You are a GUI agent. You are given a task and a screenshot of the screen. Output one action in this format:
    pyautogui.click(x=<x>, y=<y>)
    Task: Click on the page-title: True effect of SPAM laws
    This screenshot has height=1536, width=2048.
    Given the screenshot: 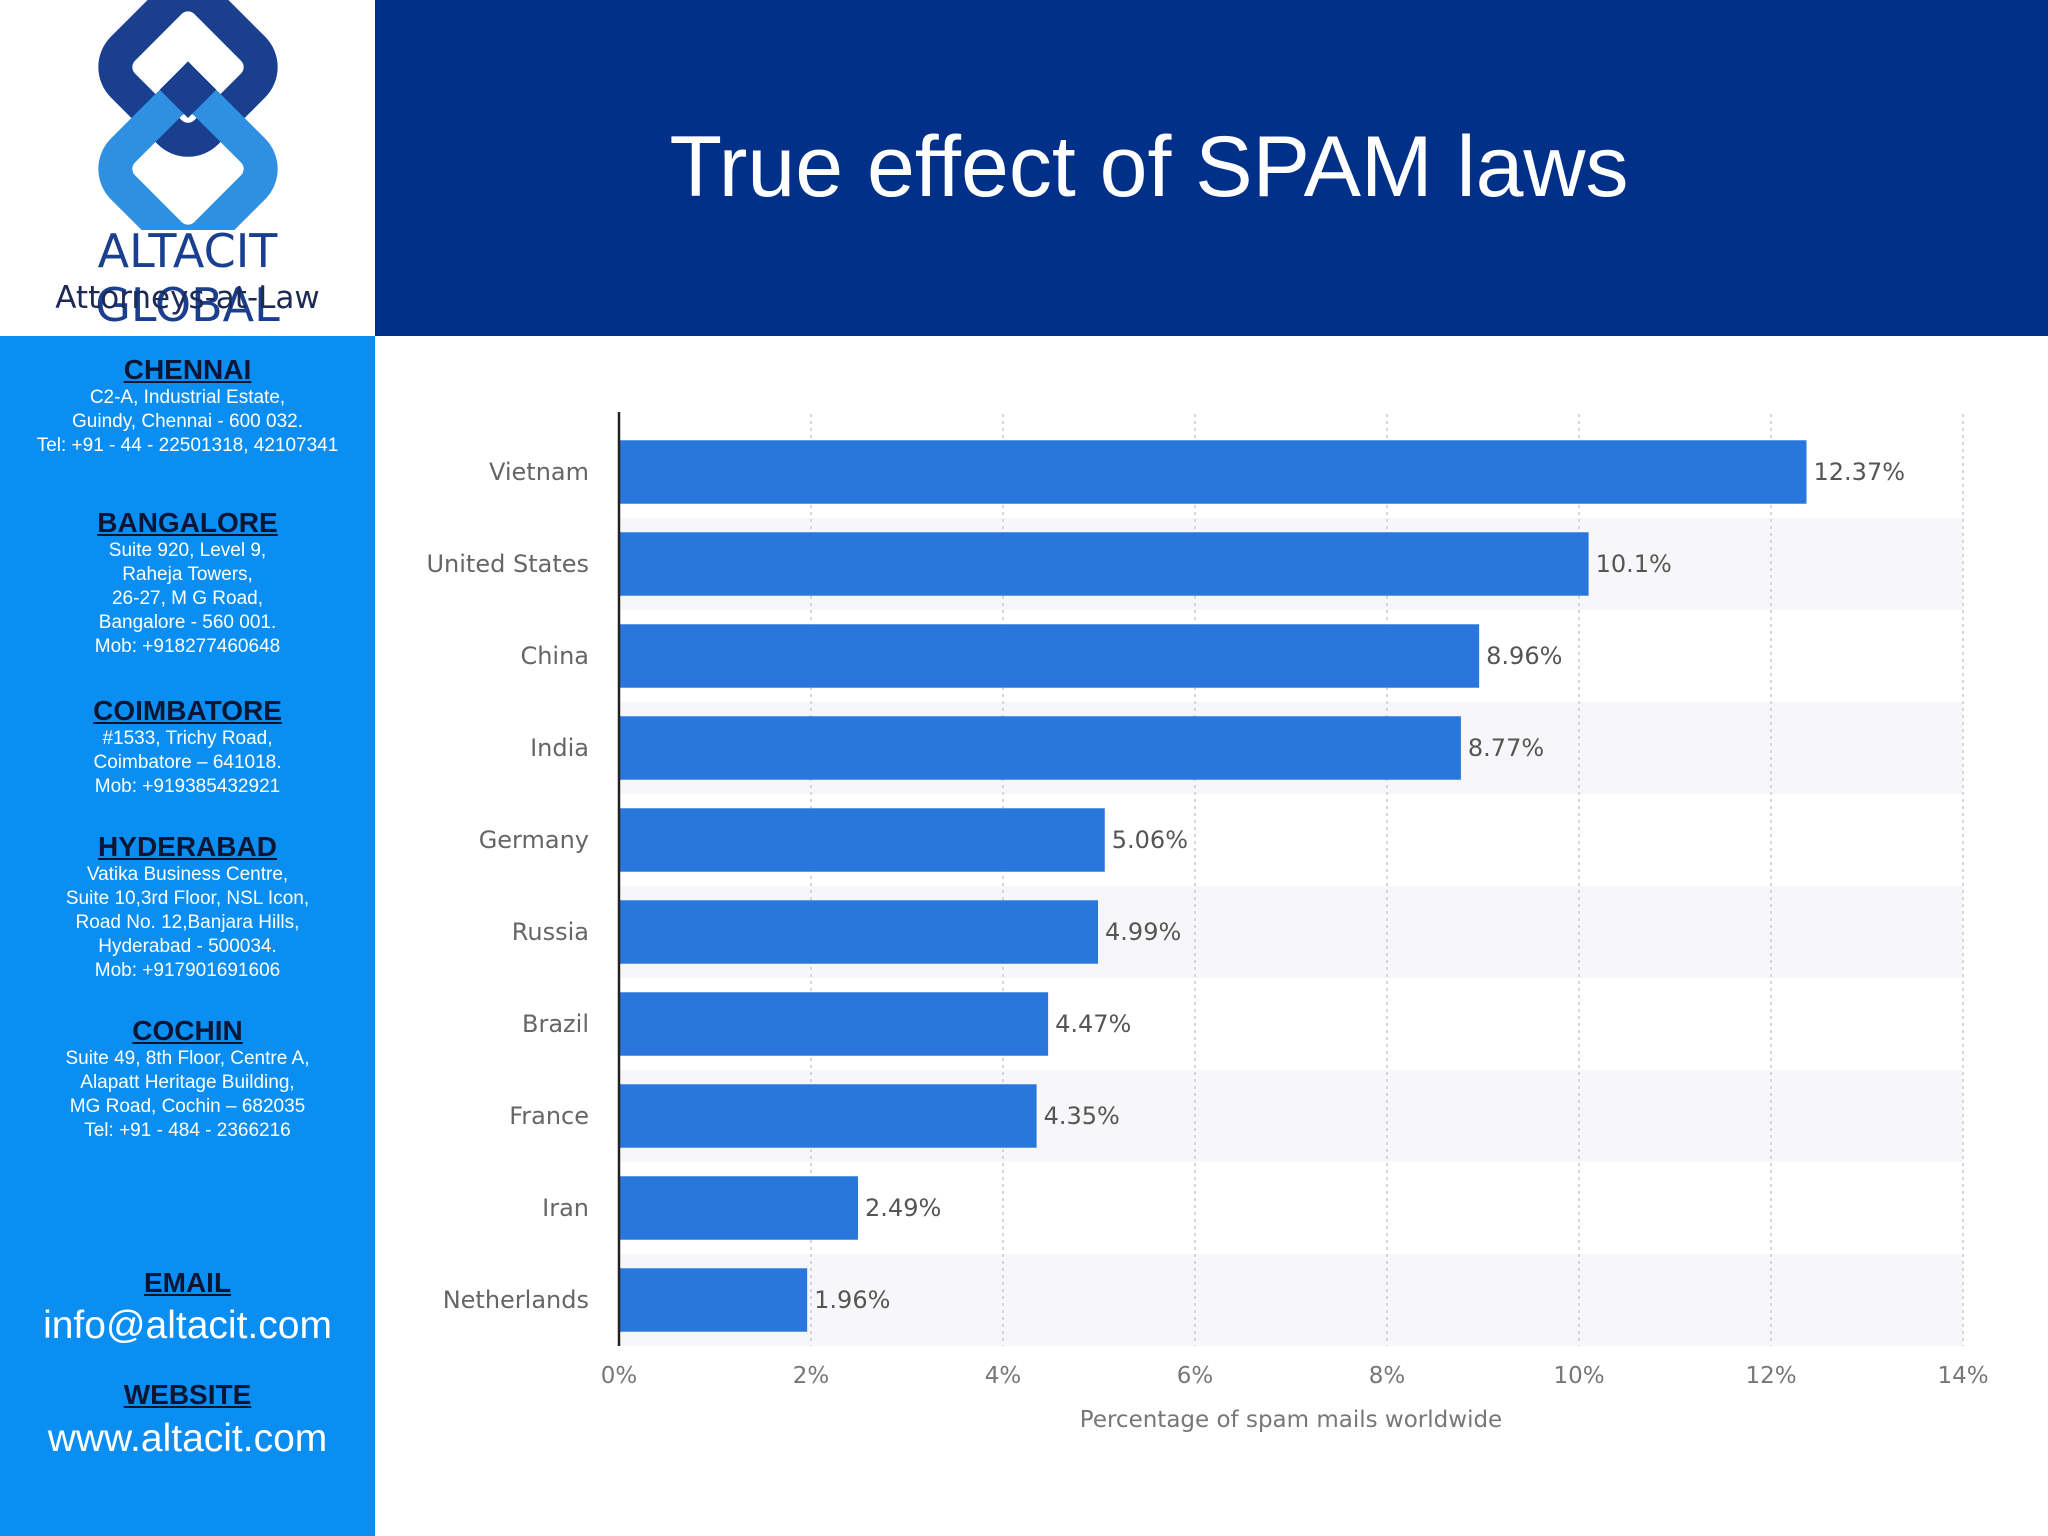 What is the action you would take?
    pyautogui.click(x=1149, y=167)
    